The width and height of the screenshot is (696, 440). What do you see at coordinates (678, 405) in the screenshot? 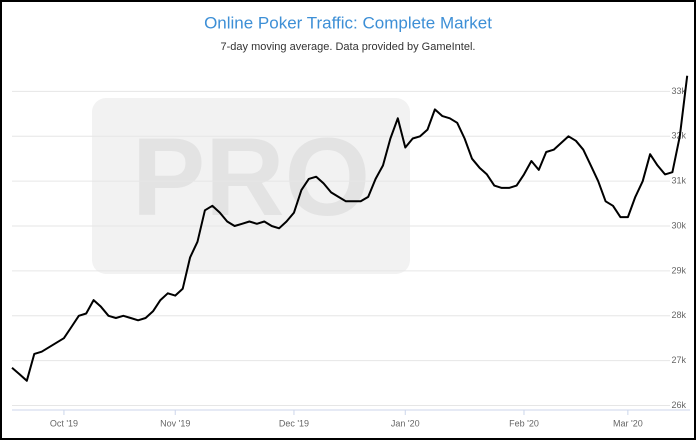
I see `y-tick-label: 26k` at bounding box center [678, 405].